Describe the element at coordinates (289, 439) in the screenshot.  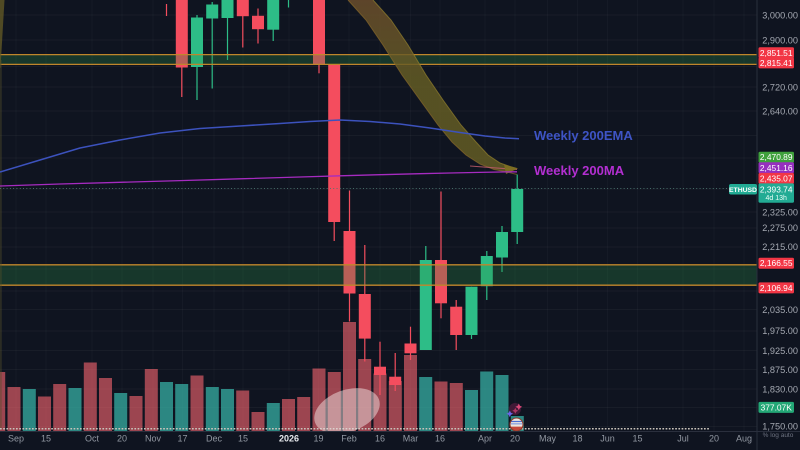
I see `svg-text: 2026` at that location.